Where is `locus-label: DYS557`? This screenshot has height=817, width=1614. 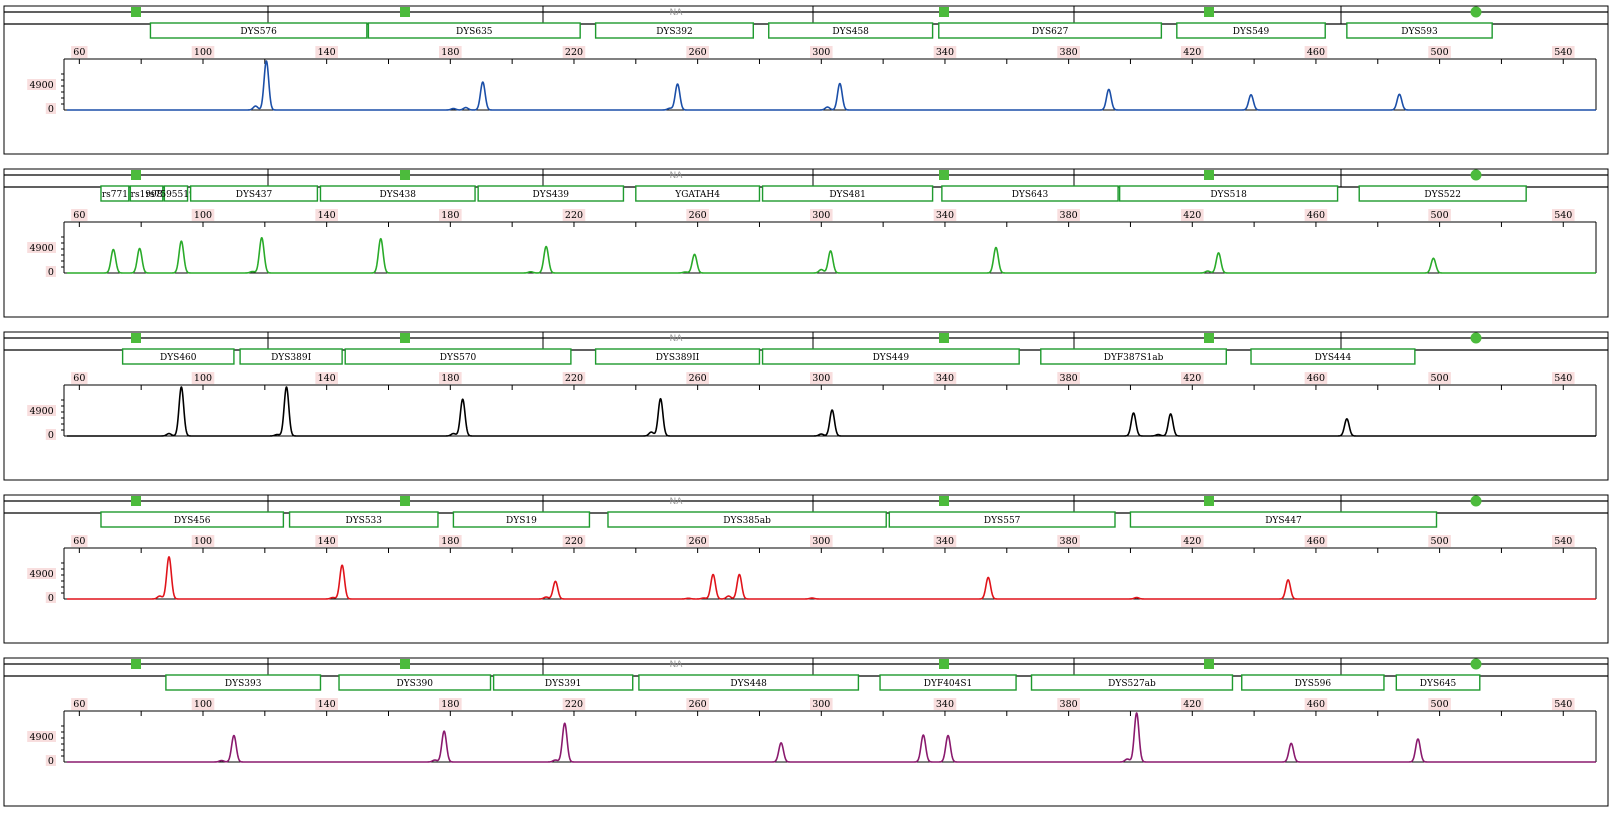 locus-label: DYS557 is located at coordinates (1002, 521).